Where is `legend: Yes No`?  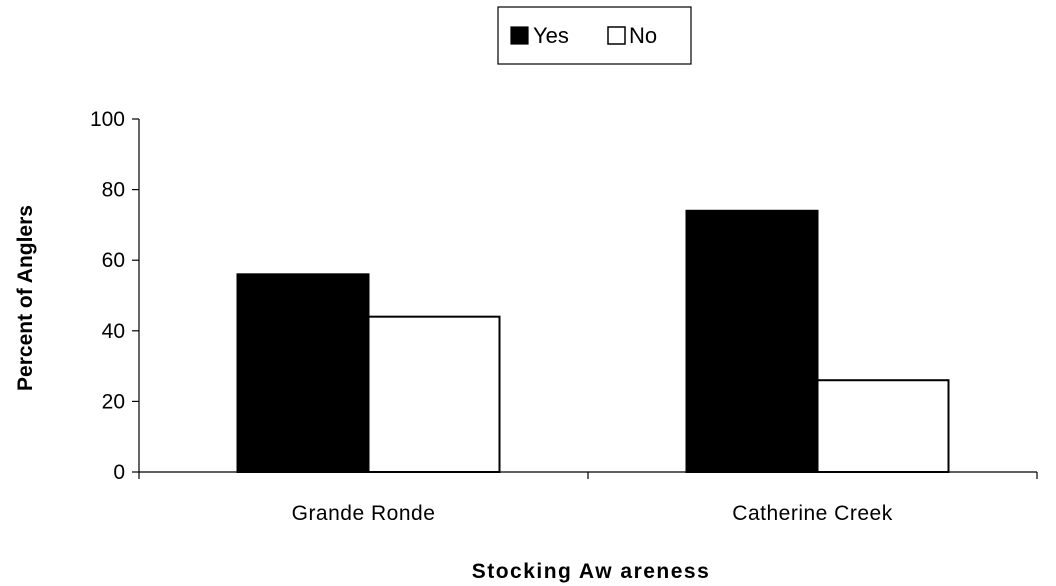
legend: Yes No is located at coordinates (594, 35).